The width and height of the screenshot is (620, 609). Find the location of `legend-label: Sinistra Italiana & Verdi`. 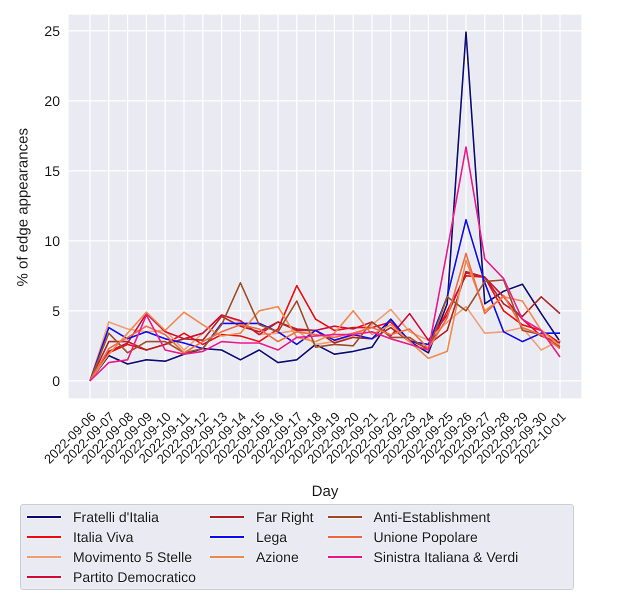

legend-label: Sinistra Italiana & Verdi is located at coordinates (446, 557).